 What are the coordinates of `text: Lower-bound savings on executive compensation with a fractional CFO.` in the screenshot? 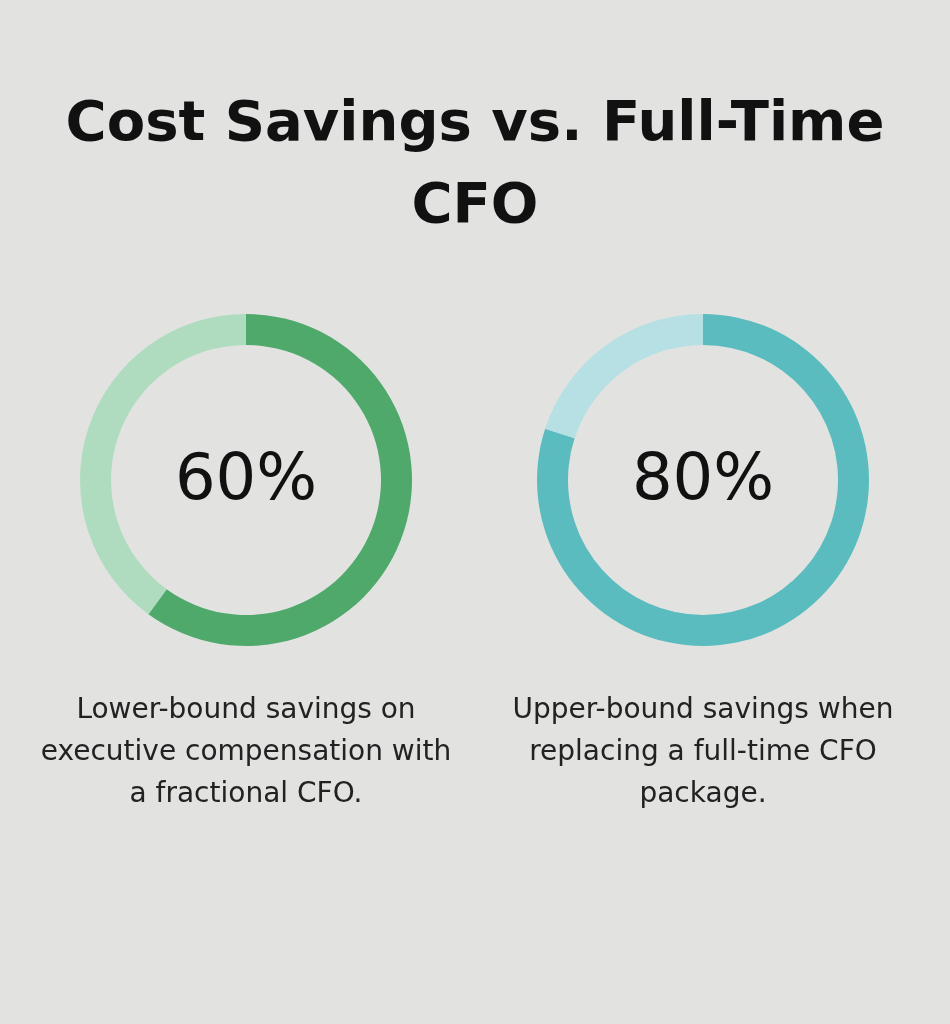 It's located at (246, 751).